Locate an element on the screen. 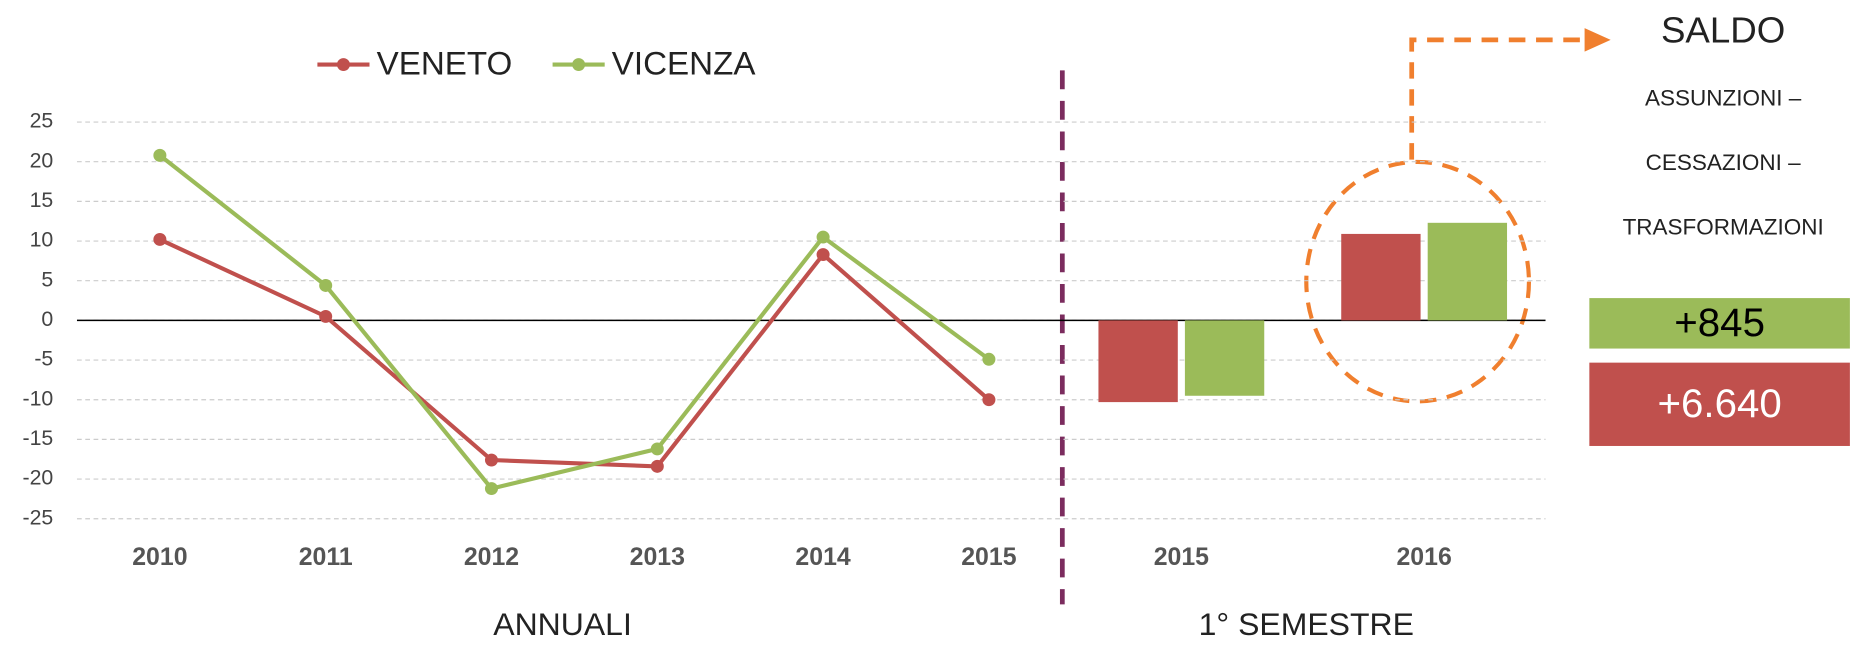  y-tick-label: -5 is located at coordinates (43, 359).